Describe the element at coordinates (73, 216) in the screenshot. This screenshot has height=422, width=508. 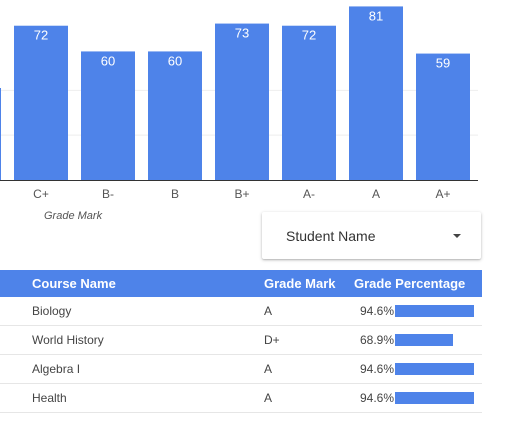
I see `x-axis-title: Grade Mark` at that location.